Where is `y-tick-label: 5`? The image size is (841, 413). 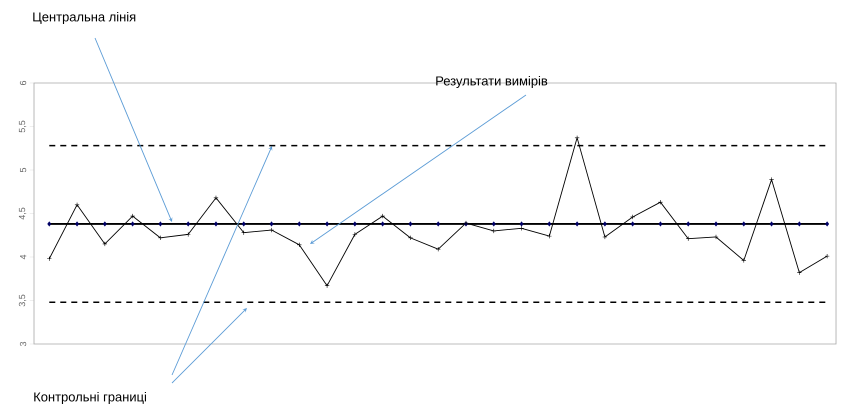 y-tick-label: 5 is located at coordinates (23, 170).